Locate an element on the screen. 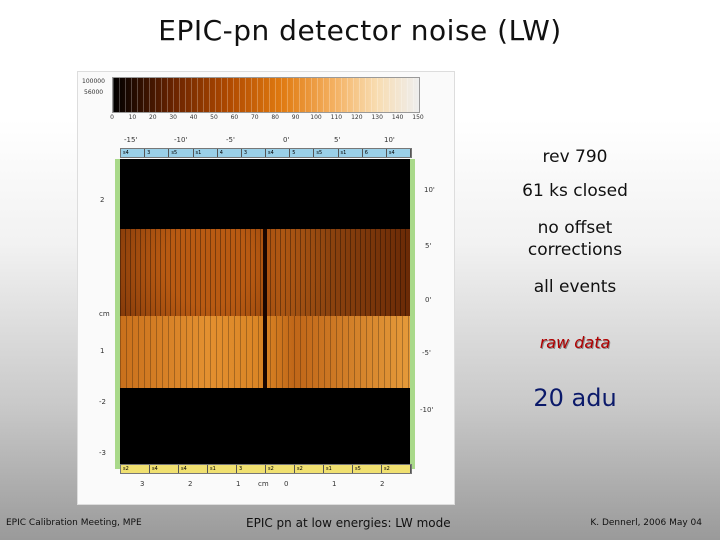 The width and height of the screenshot is (720, 540). right-green-stripe is located at coordinates (412, 314).